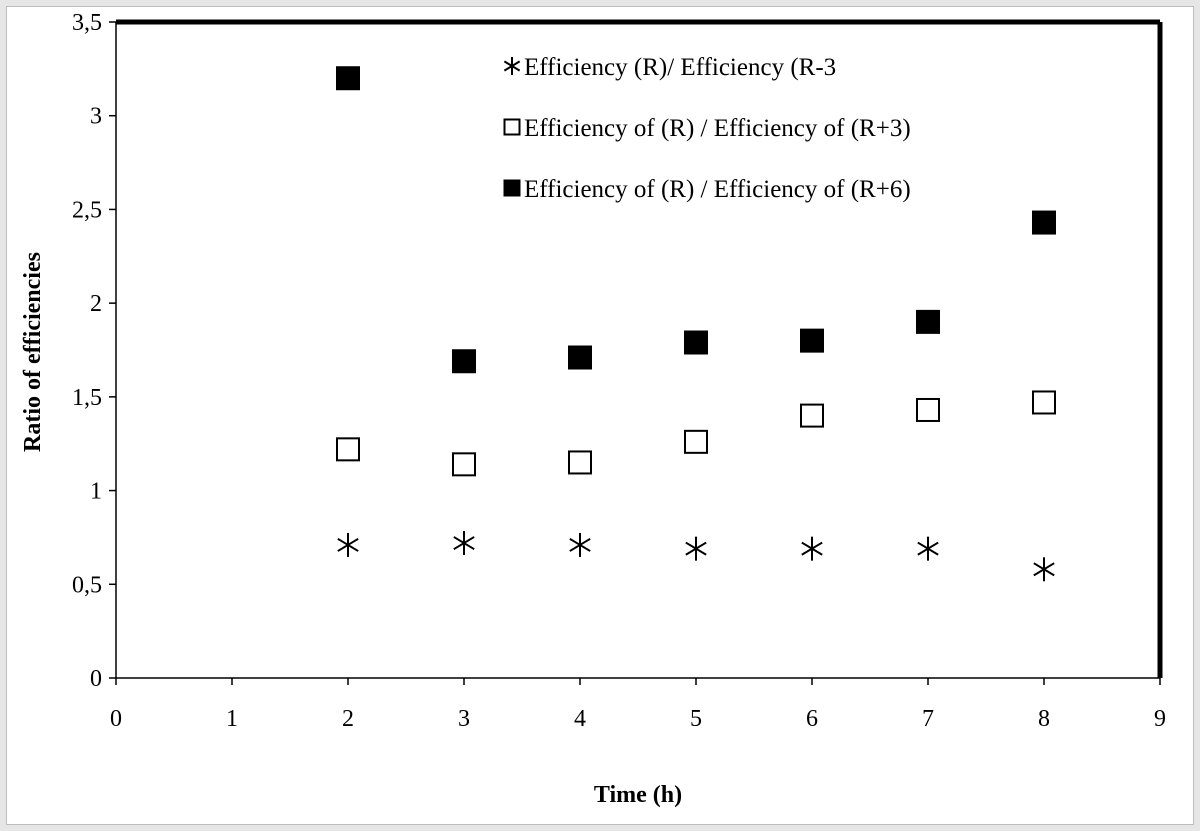 The image size is (1200, 831). What do you see at coordinates (116, 719) in the screenshot?
I see `x-tick-label: 0` at bounding box center [116, 719].